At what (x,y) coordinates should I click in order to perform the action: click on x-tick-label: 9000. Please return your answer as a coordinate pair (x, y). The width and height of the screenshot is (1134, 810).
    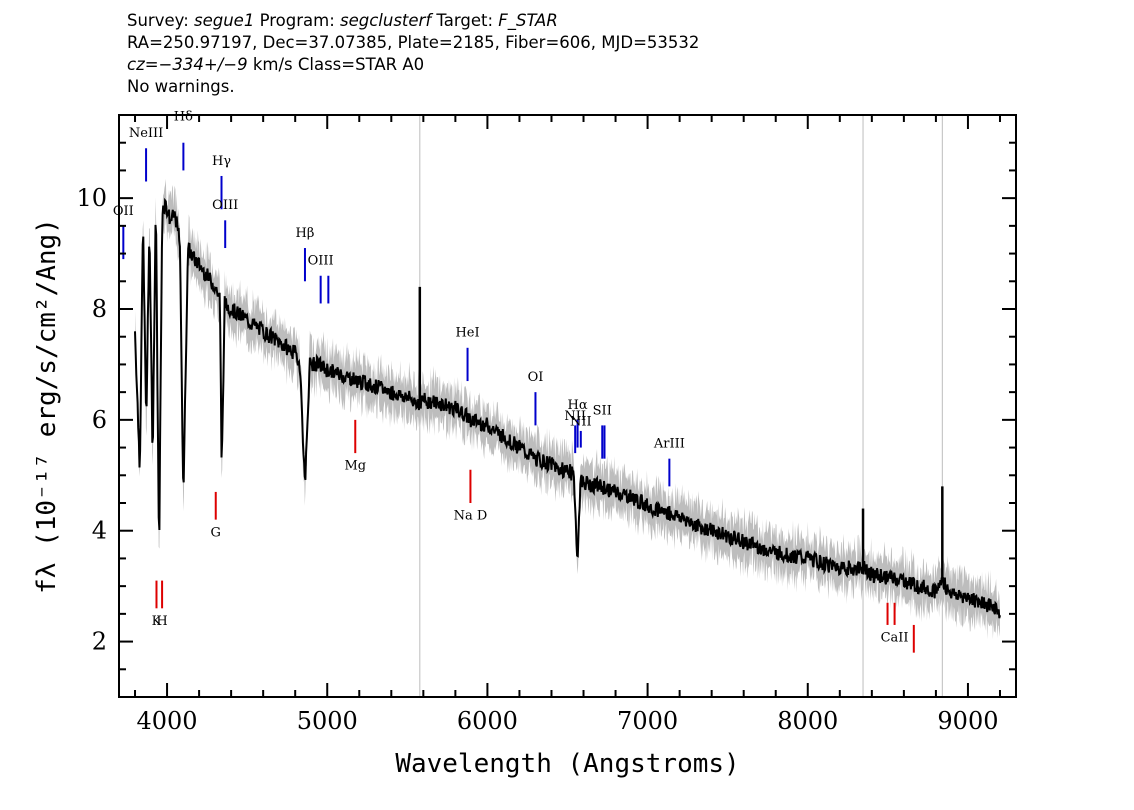
    Looking at the image, I should click on (967, 721).